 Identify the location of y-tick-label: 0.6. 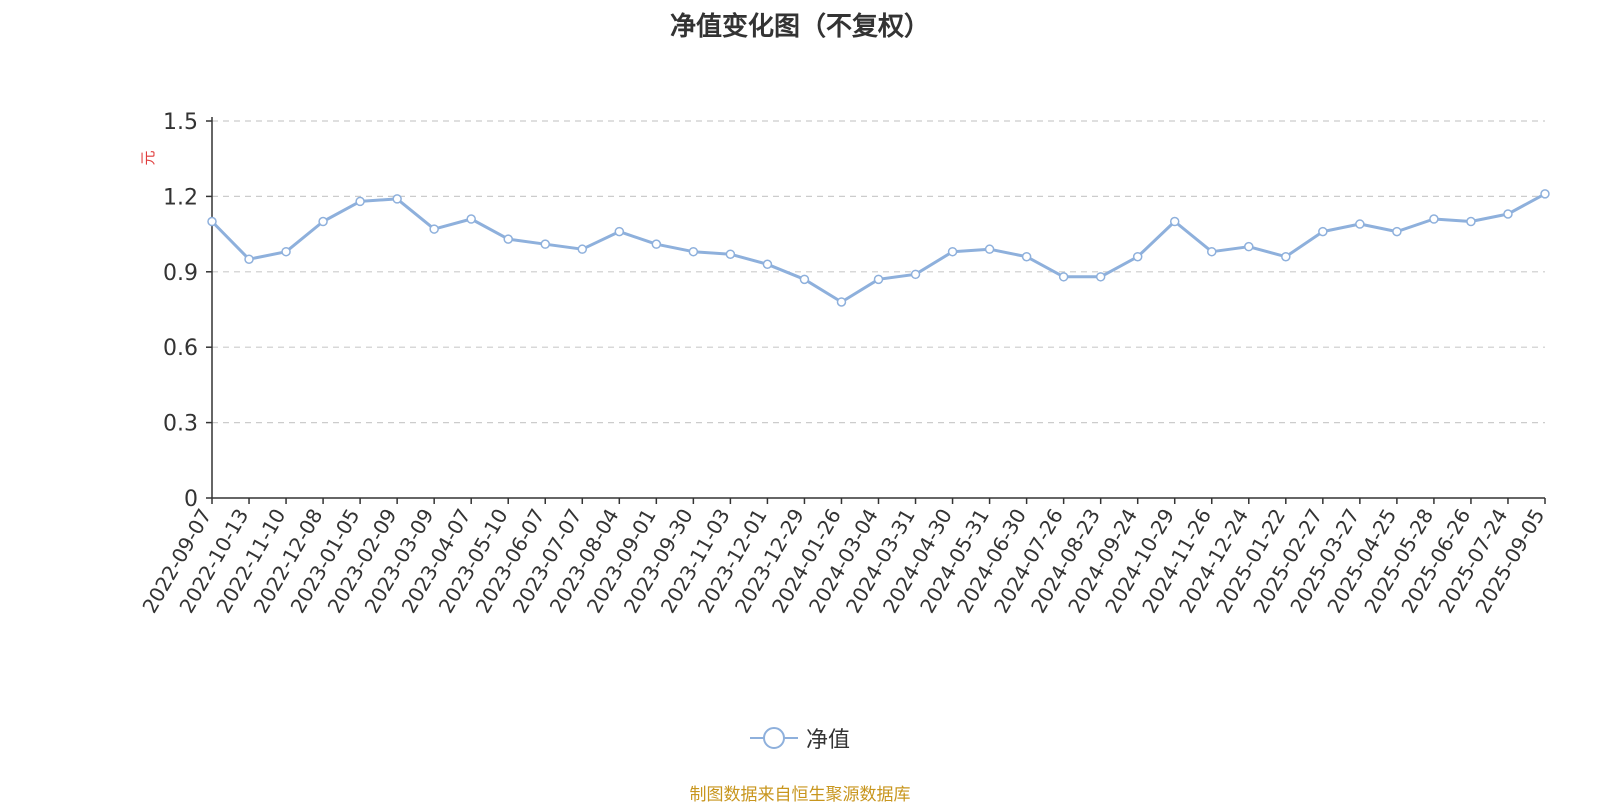
(180, 348).